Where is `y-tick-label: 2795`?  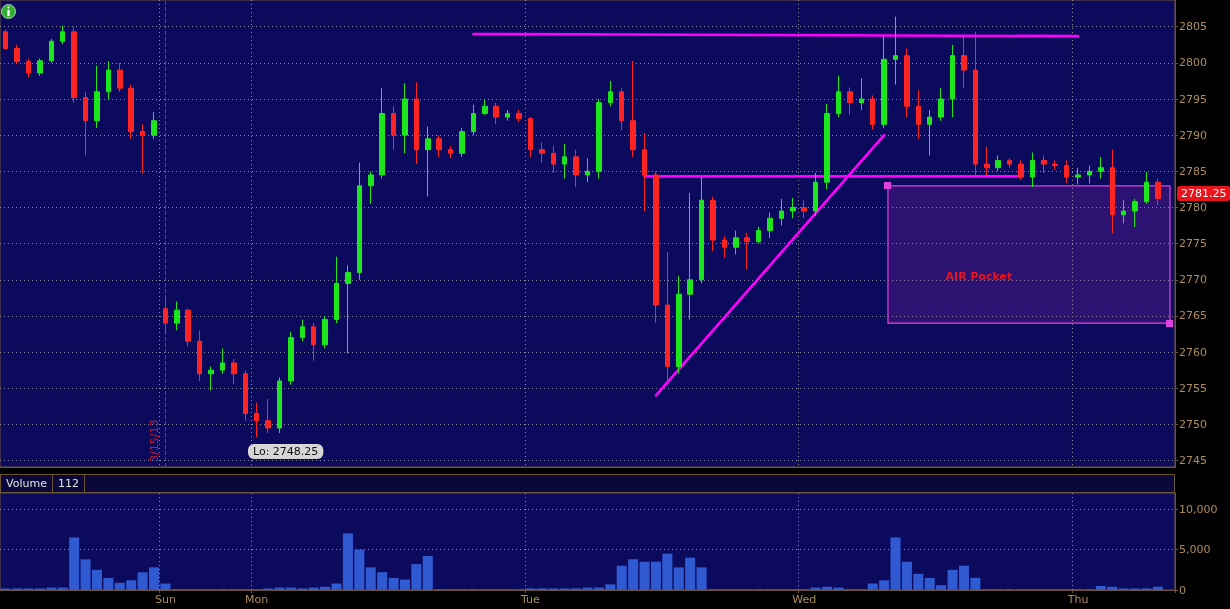 y-tick-label: 2795 is located at coordinates (1193, 99).